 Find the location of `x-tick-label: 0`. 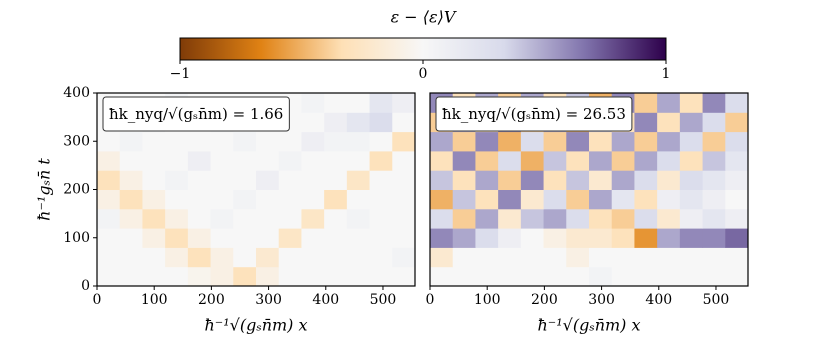

x-tick-label: 0 is located at coordinates (430, 300).